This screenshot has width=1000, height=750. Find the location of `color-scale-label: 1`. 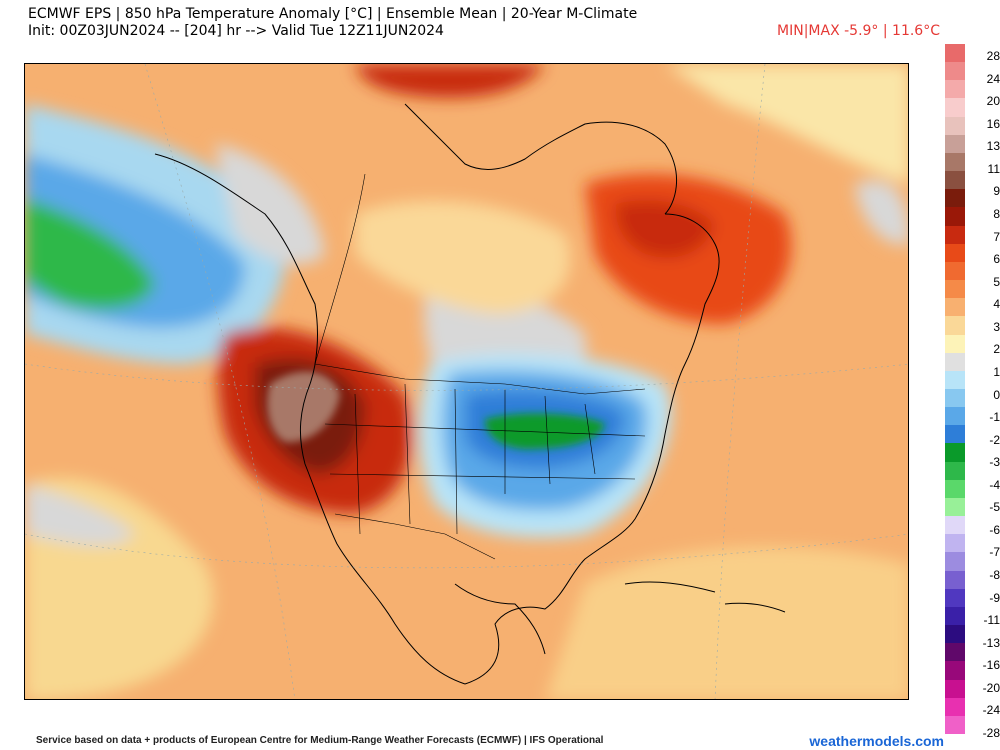

color-scale-label: 1 is located at coordinates (996, 371).